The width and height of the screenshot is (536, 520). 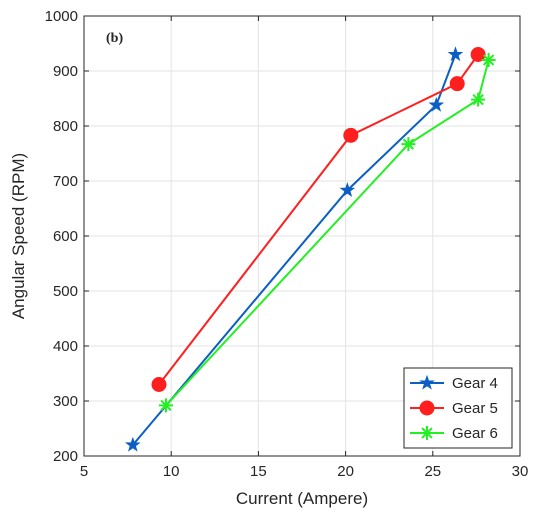 I want to click on y-tick-label: 800, so click(x=65, y=126).